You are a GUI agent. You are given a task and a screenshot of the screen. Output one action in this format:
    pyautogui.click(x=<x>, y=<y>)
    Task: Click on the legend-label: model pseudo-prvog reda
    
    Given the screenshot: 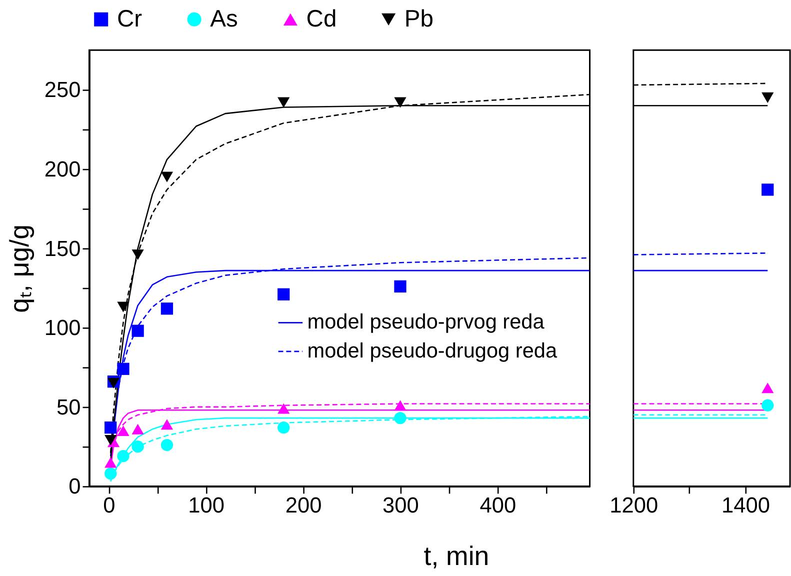 What is the action you would take?
    pyautogui.click(x=426, y=322)
    